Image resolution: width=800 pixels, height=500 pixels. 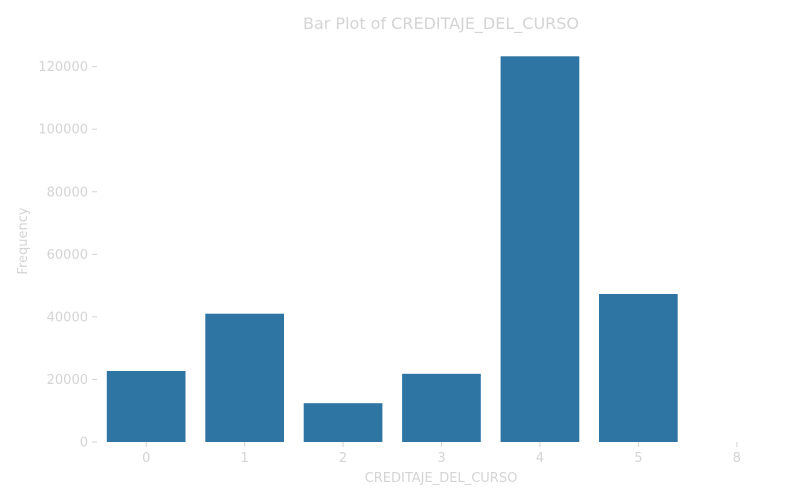 I want to click on x-tick-label-0: 0, so click(x=146, y=458).